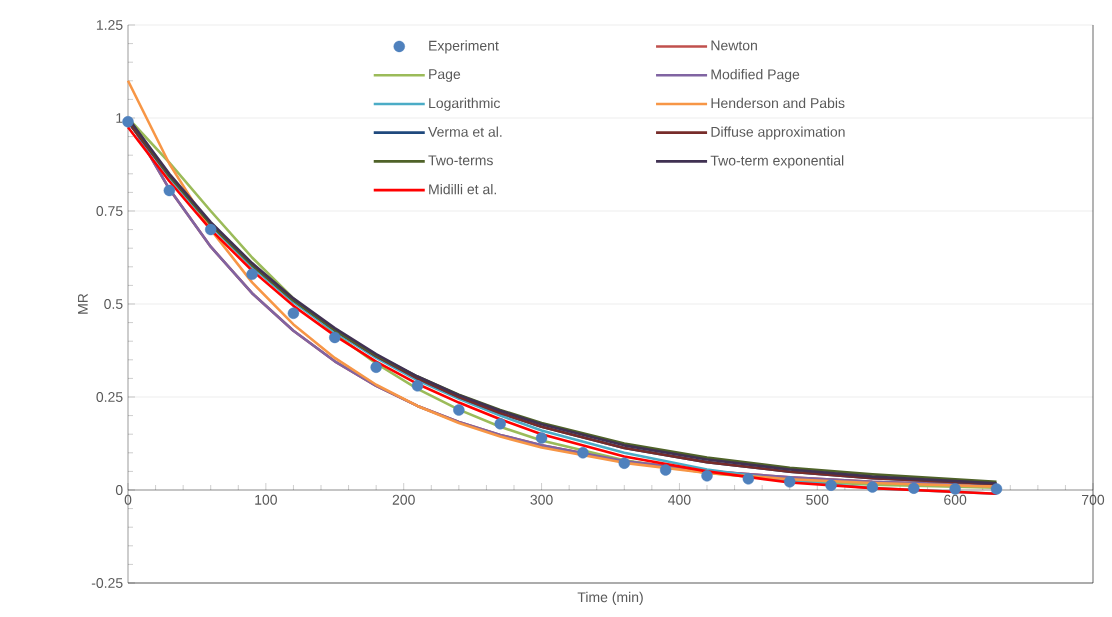 Image resolution: width=1112 pixels, height=617 pixels. I want to click on legend-label: Diffuse approximation, so click(778, 133).